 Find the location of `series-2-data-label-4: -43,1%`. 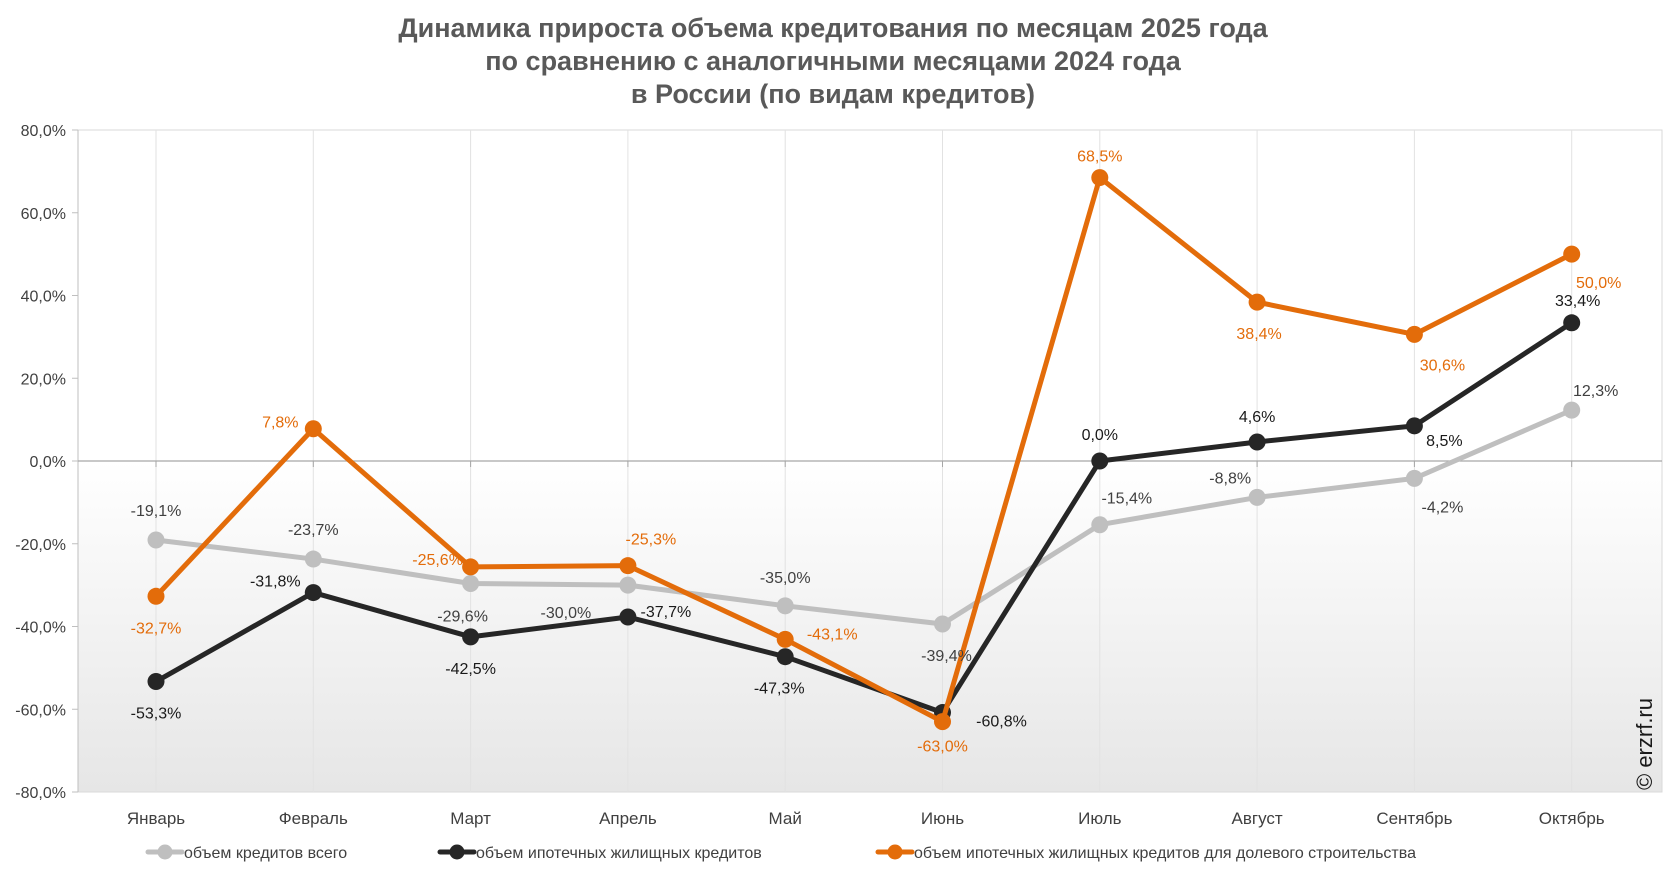

series-2-data-label-4: -43,1% is located at coordinates (832, 634).